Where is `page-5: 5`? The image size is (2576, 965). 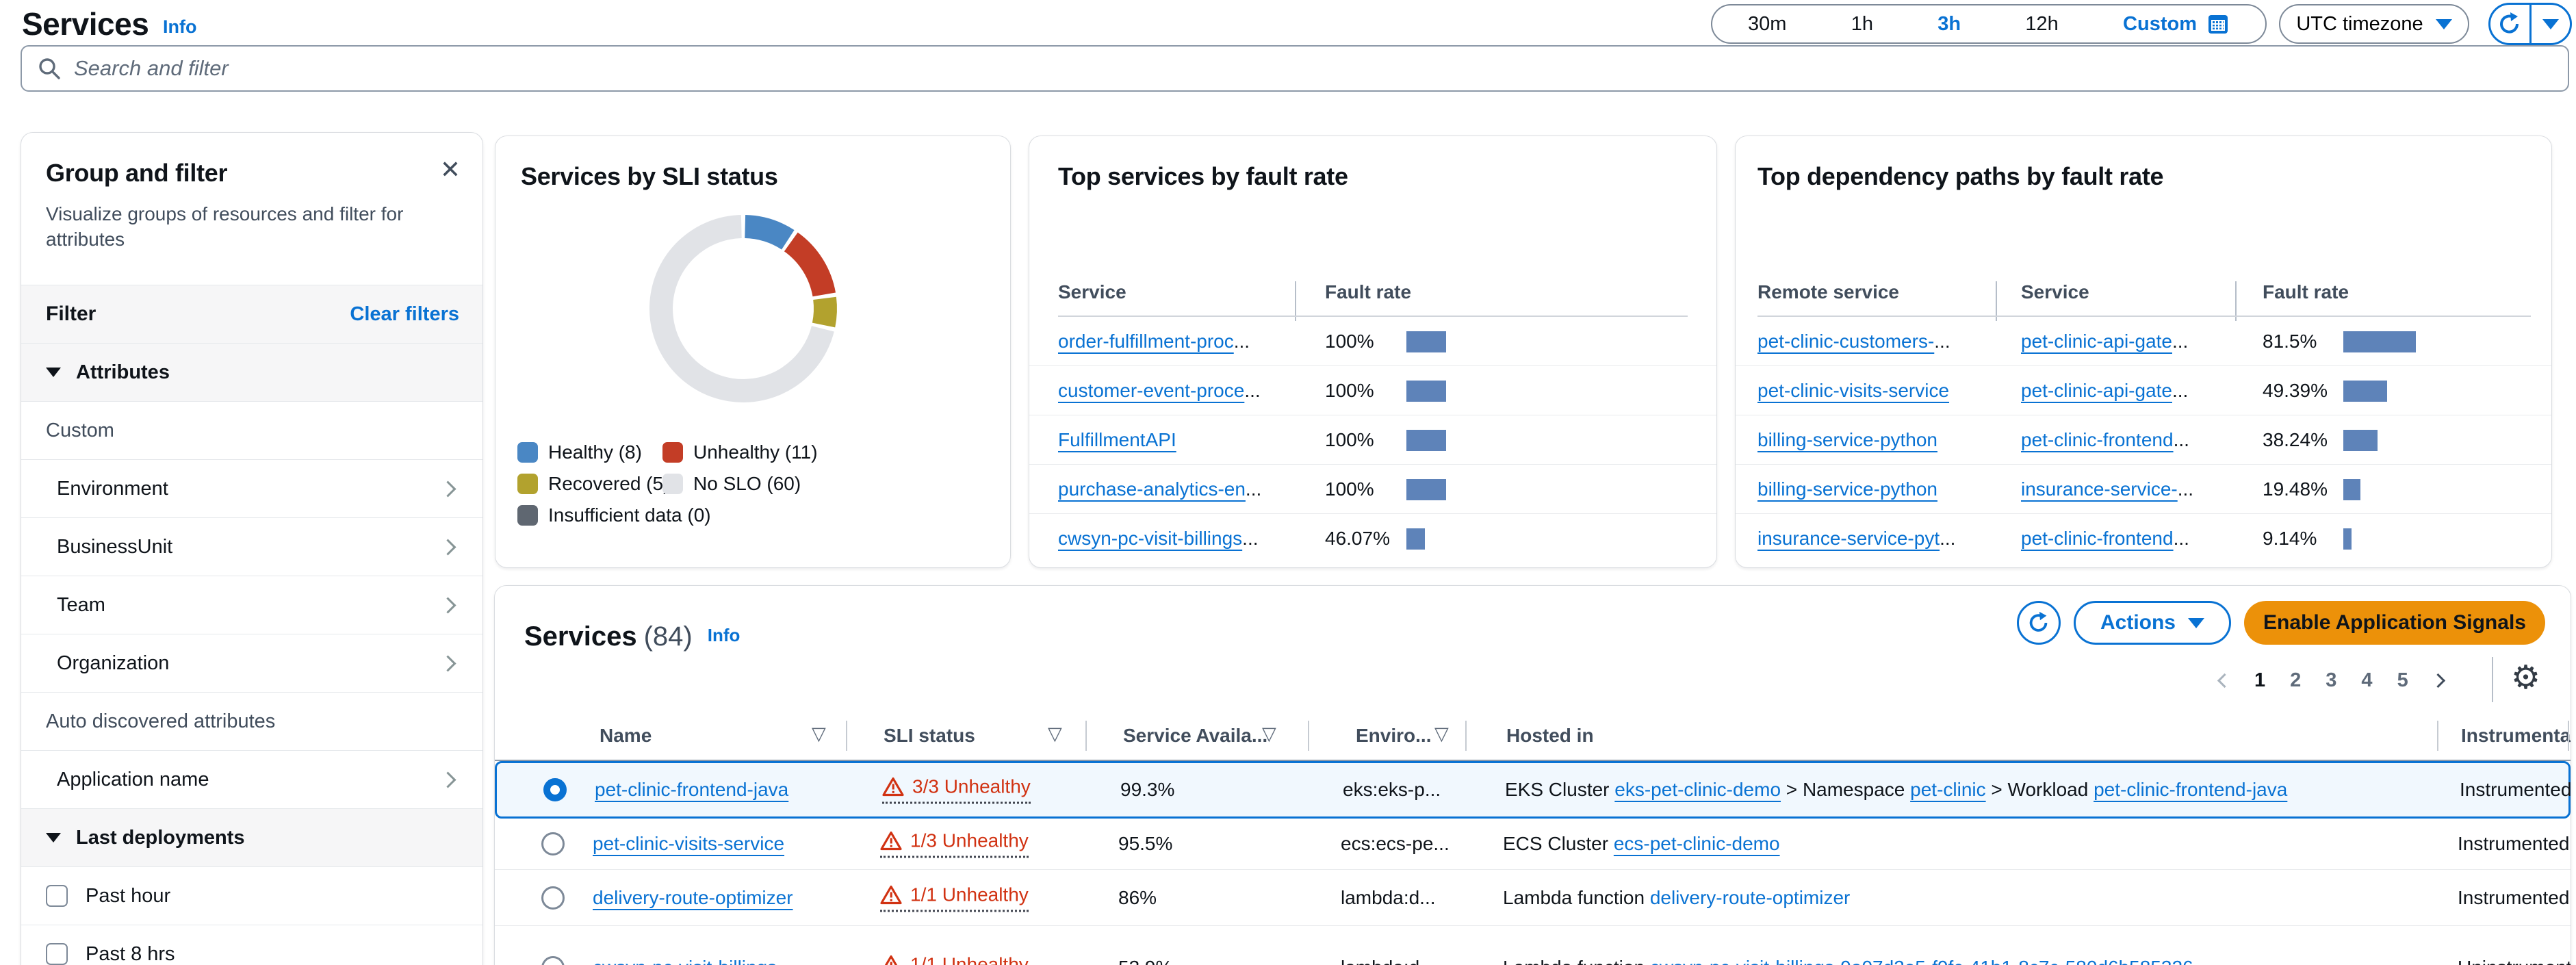
page-5: 5 is located at coordinates (2402, 680).